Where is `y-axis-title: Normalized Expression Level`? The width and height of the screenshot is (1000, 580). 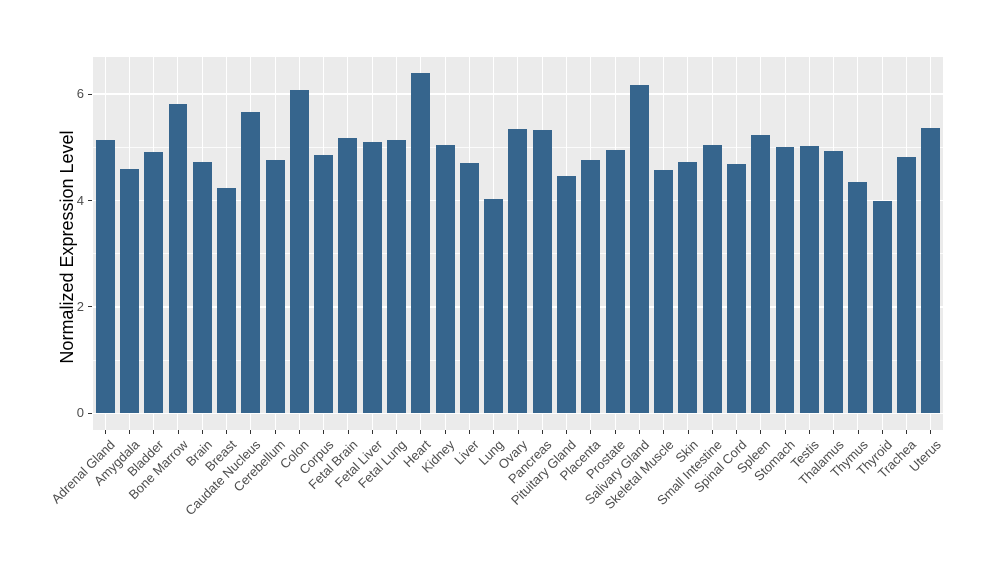
y-axis-title: Normalized Expression Level is located at coordinates (67, 247).